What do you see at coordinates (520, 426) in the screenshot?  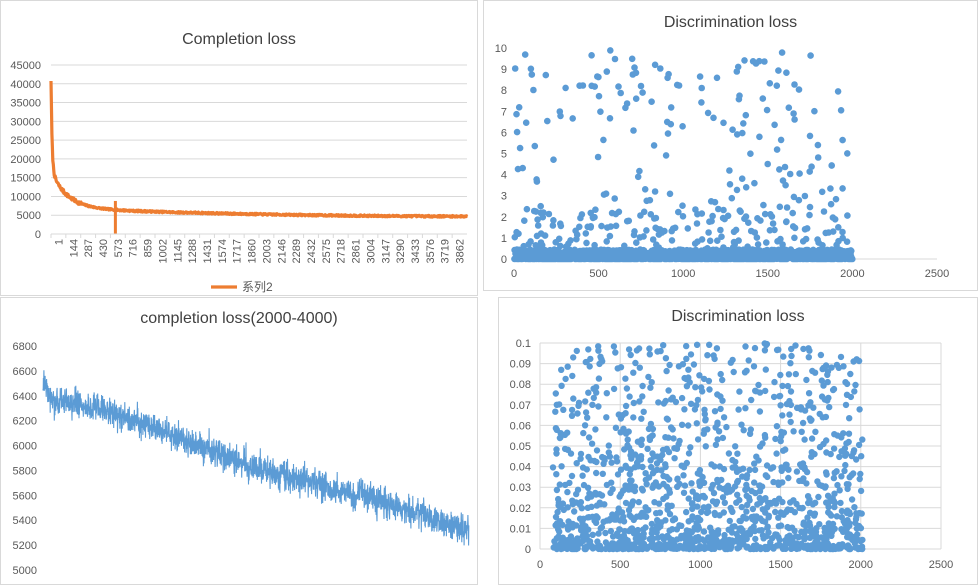 I see `y-tick-label: 0.06` at bounding box center [520, 426].